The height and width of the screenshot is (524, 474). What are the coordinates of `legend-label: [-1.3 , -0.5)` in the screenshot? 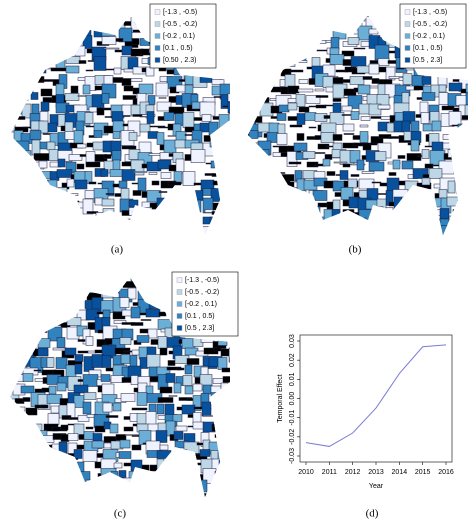 It's located at (180, 12).